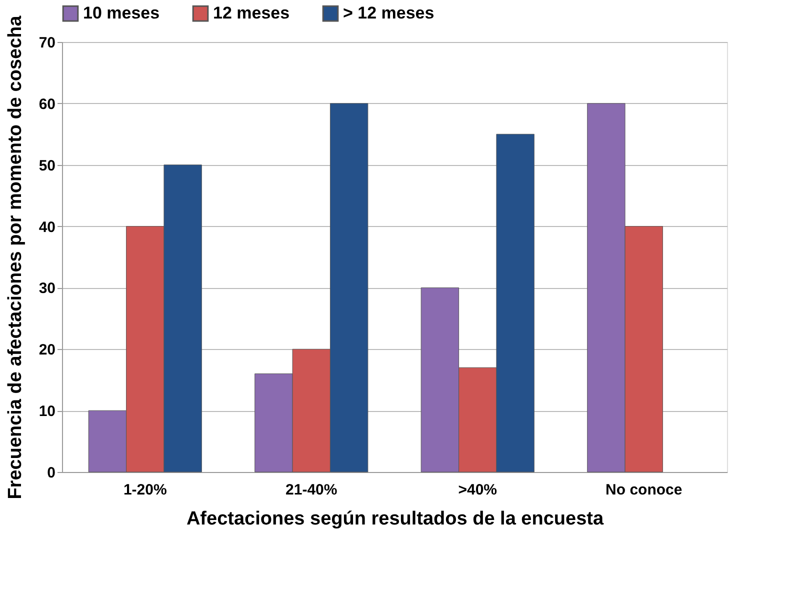 This screenshot has width=795, height=610. Describe the element at coordinates (121, 13) in the screenshot. I see `legend-label: 10 meses` at that location.